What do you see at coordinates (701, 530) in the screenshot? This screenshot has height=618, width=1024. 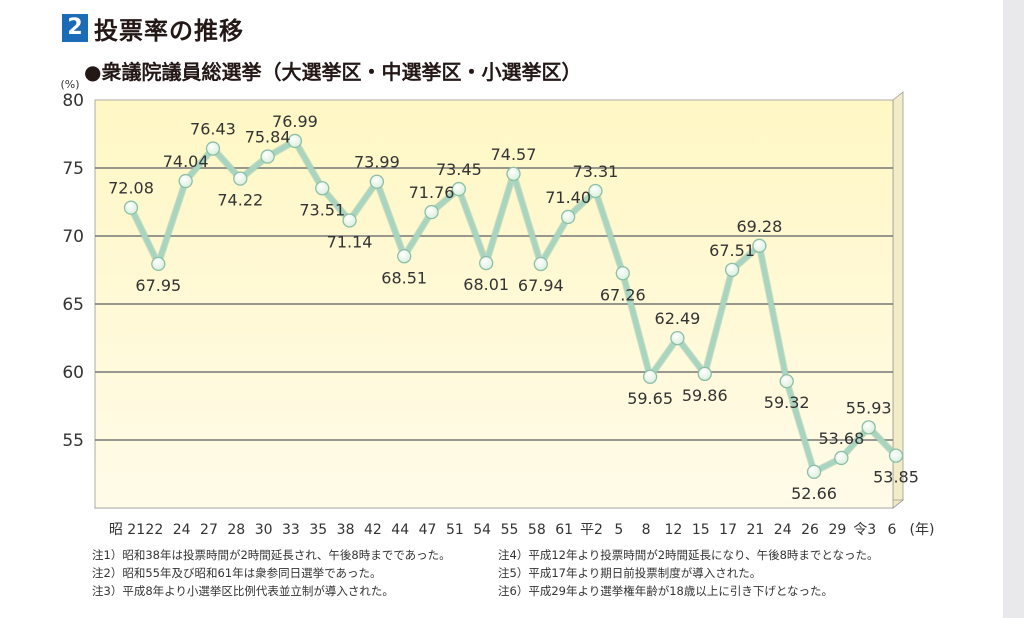 I see `x-tick-label: 15` at bounding box center [701, 530].